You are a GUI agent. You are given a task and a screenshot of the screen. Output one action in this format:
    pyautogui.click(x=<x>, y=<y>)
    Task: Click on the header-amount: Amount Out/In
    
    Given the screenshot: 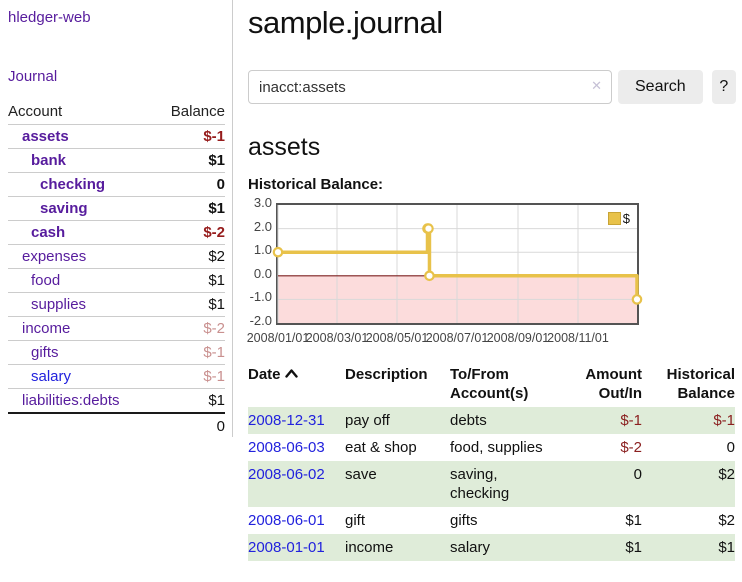 What is the action you would take?
    pyautogui.click(x=613, y=384)
    